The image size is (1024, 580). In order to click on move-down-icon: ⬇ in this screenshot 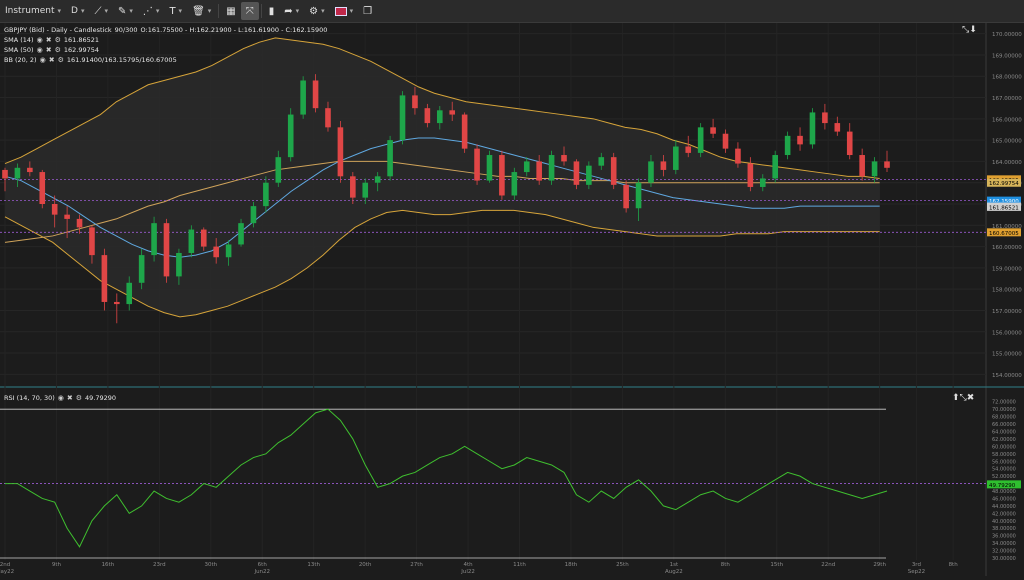, I will do `click(973, 30)`.